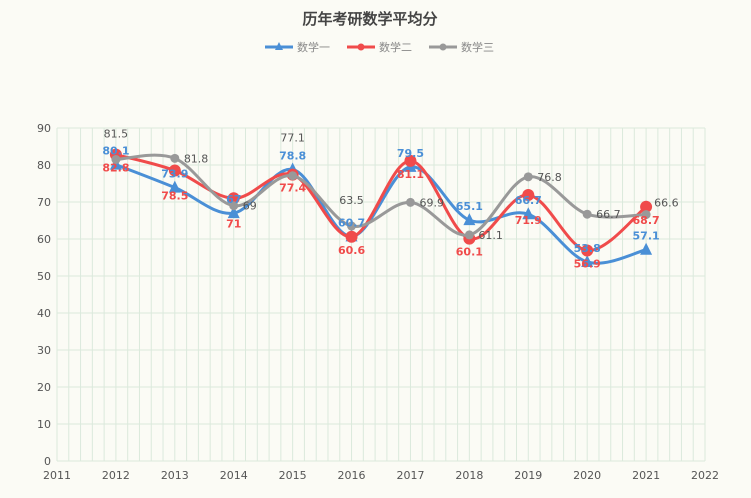  What do you see at coordinates (292, 138) in the screenshot?
I see `data-label: 77.1` at bounding box center [292, 138].